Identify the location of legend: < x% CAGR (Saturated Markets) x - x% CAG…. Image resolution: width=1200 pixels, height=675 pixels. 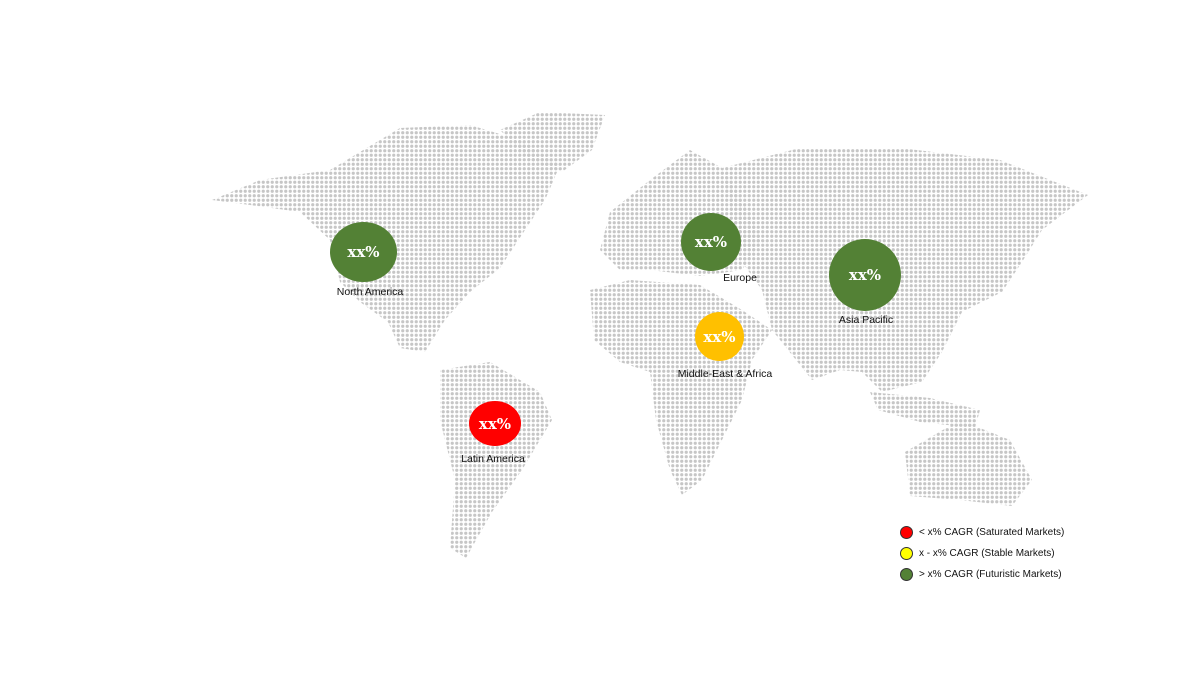
(982, 553).